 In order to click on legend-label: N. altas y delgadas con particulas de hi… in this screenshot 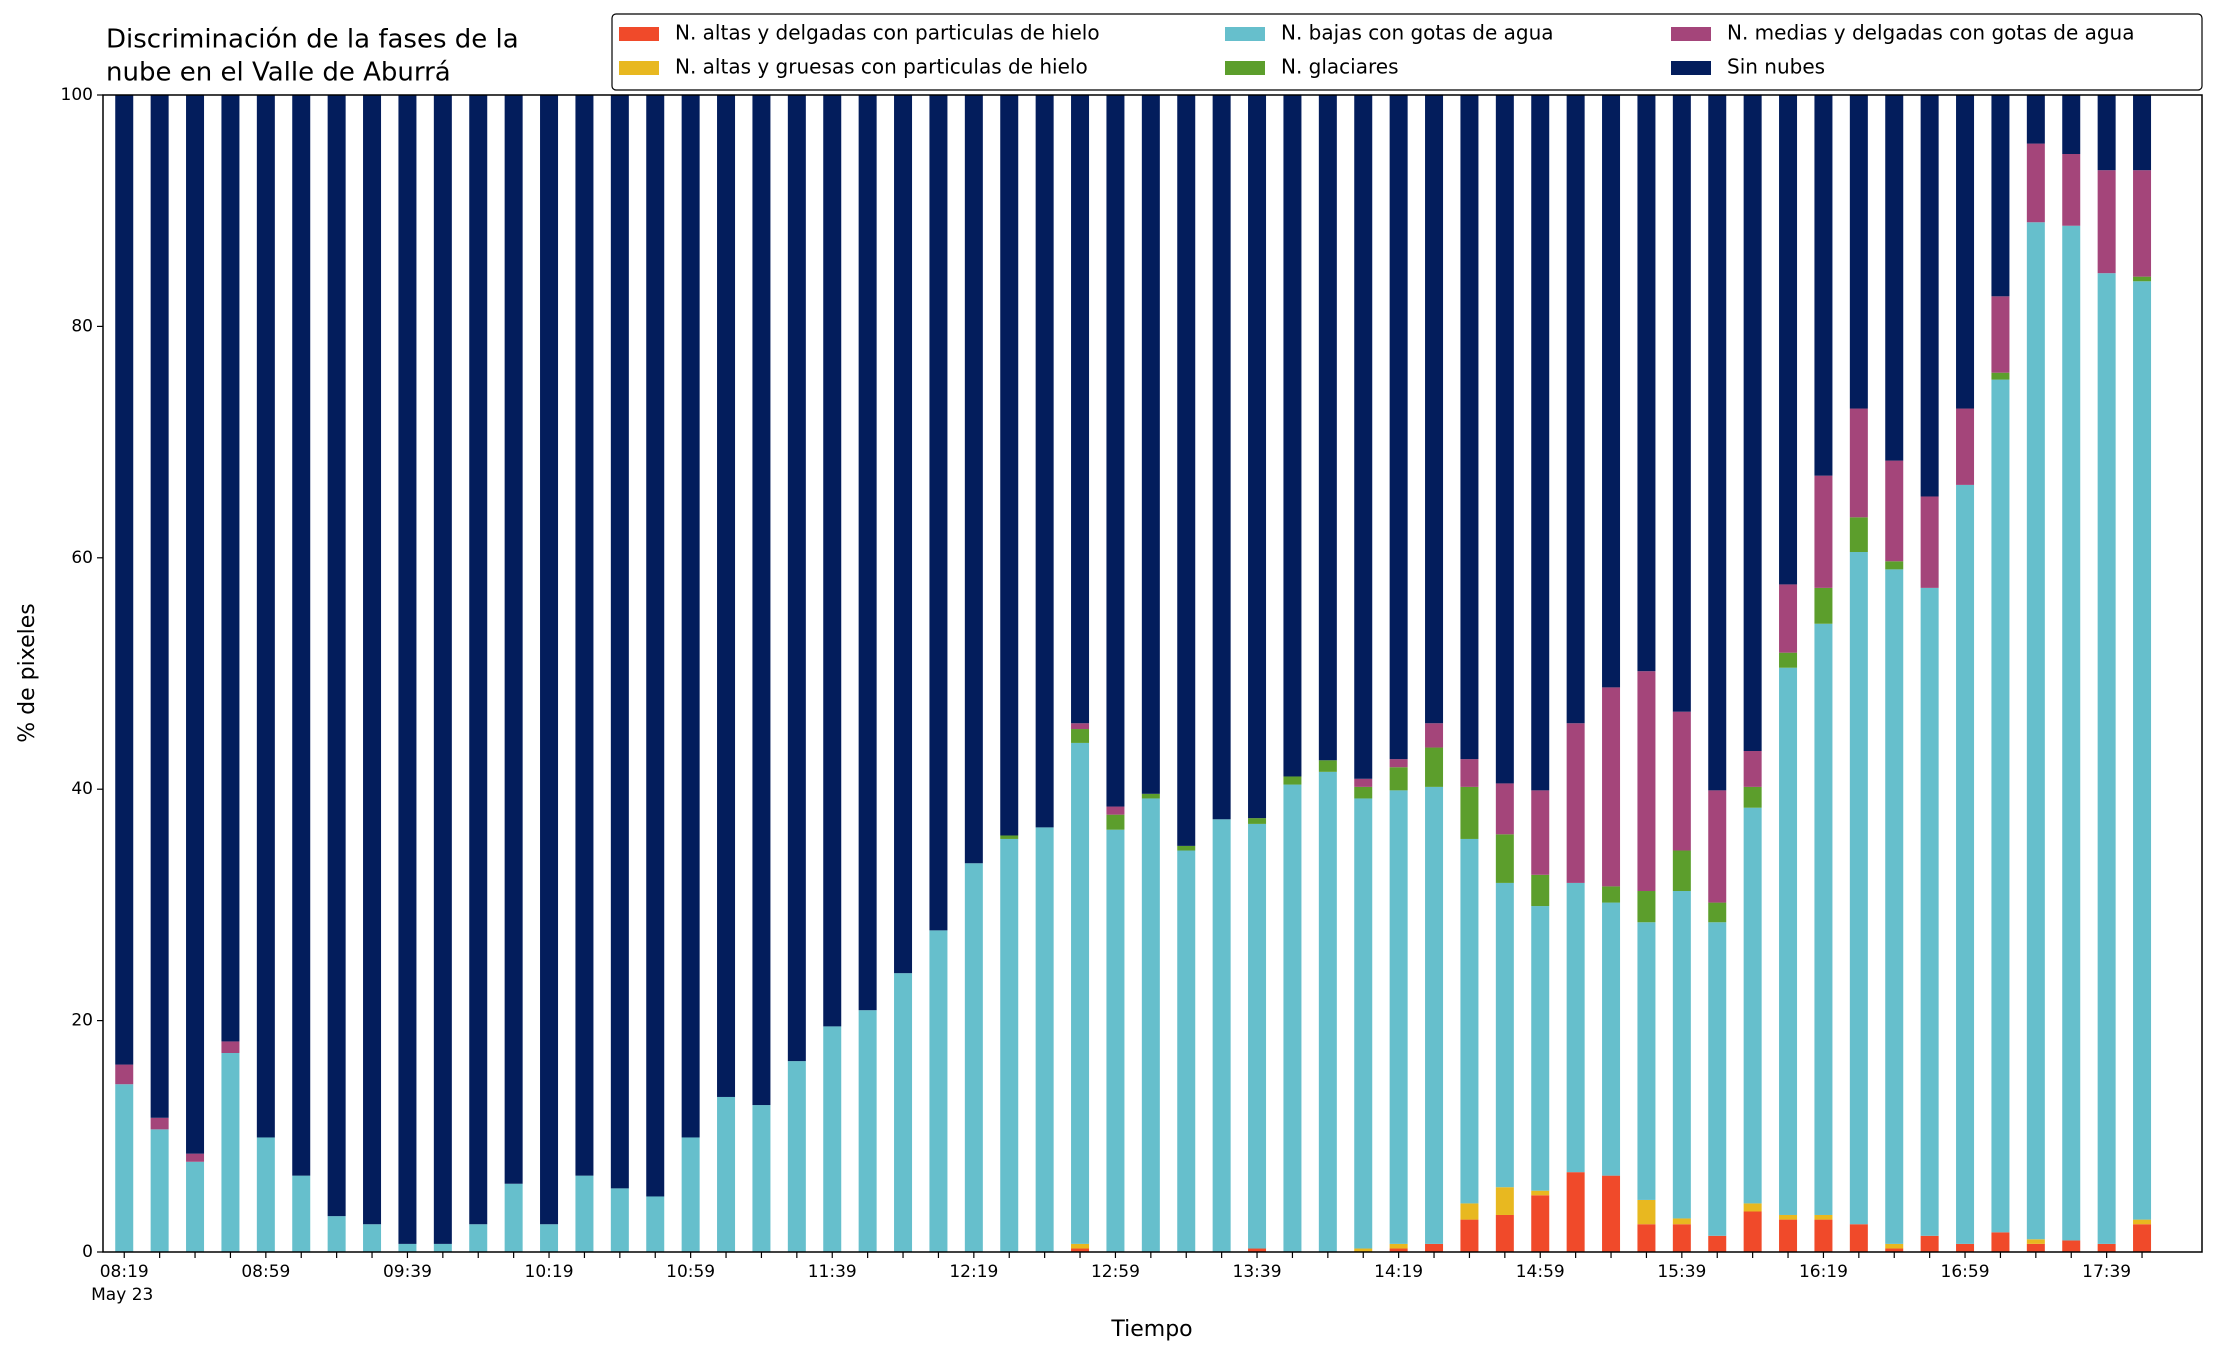, I will do `click(887, 33)`.